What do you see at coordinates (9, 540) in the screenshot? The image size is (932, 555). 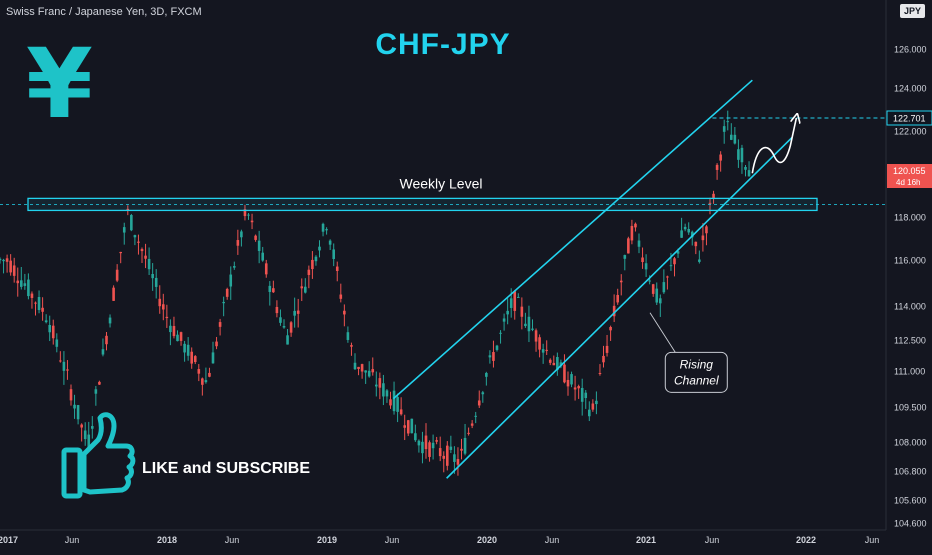 I see `x-tick-label: 2017` at bounding box center [9, 540].